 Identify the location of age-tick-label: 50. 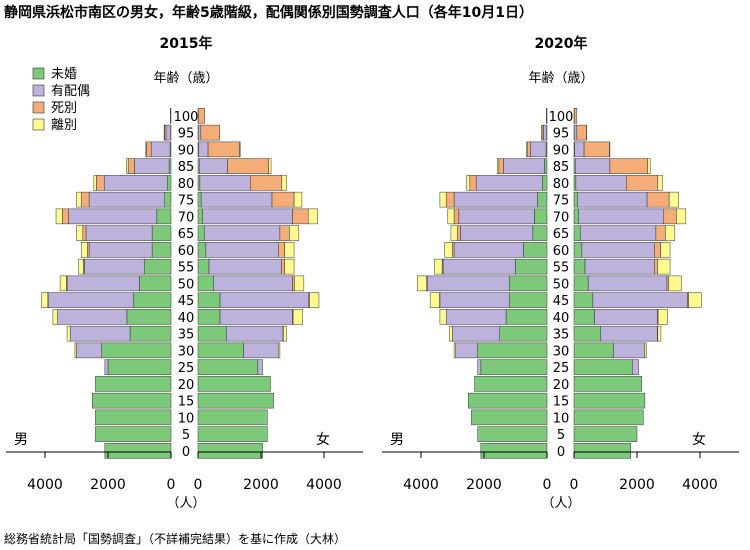
(561, 284).